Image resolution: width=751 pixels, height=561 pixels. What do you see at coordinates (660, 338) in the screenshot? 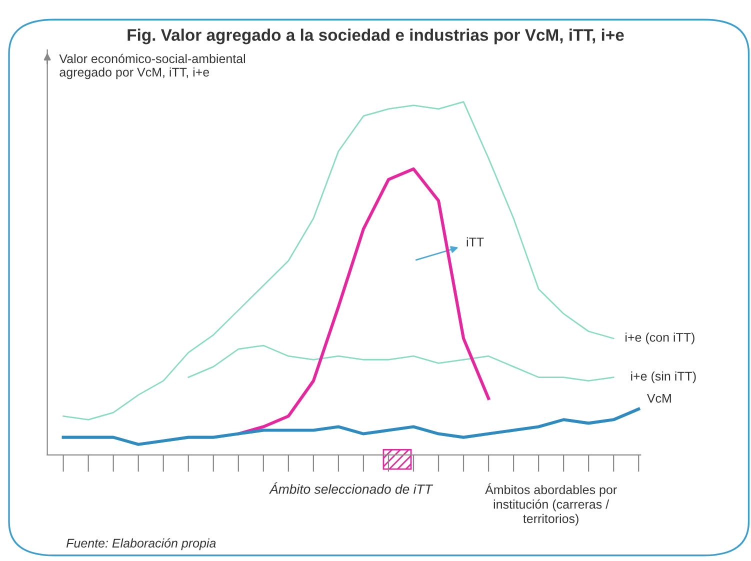
I see `series-label: i+e (con iTT)` at bounding box center [660, 338].